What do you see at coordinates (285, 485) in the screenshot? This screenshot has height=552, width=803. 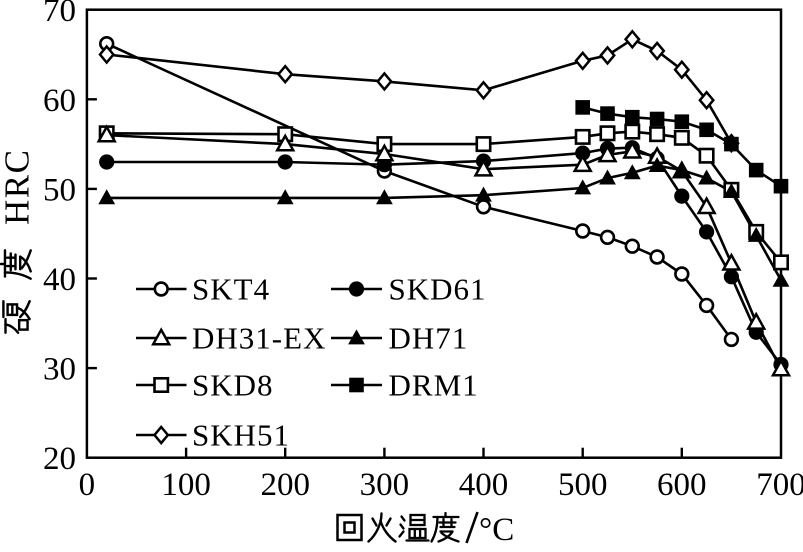 I see `svg-text: 200` at bounding box center [285, 485].